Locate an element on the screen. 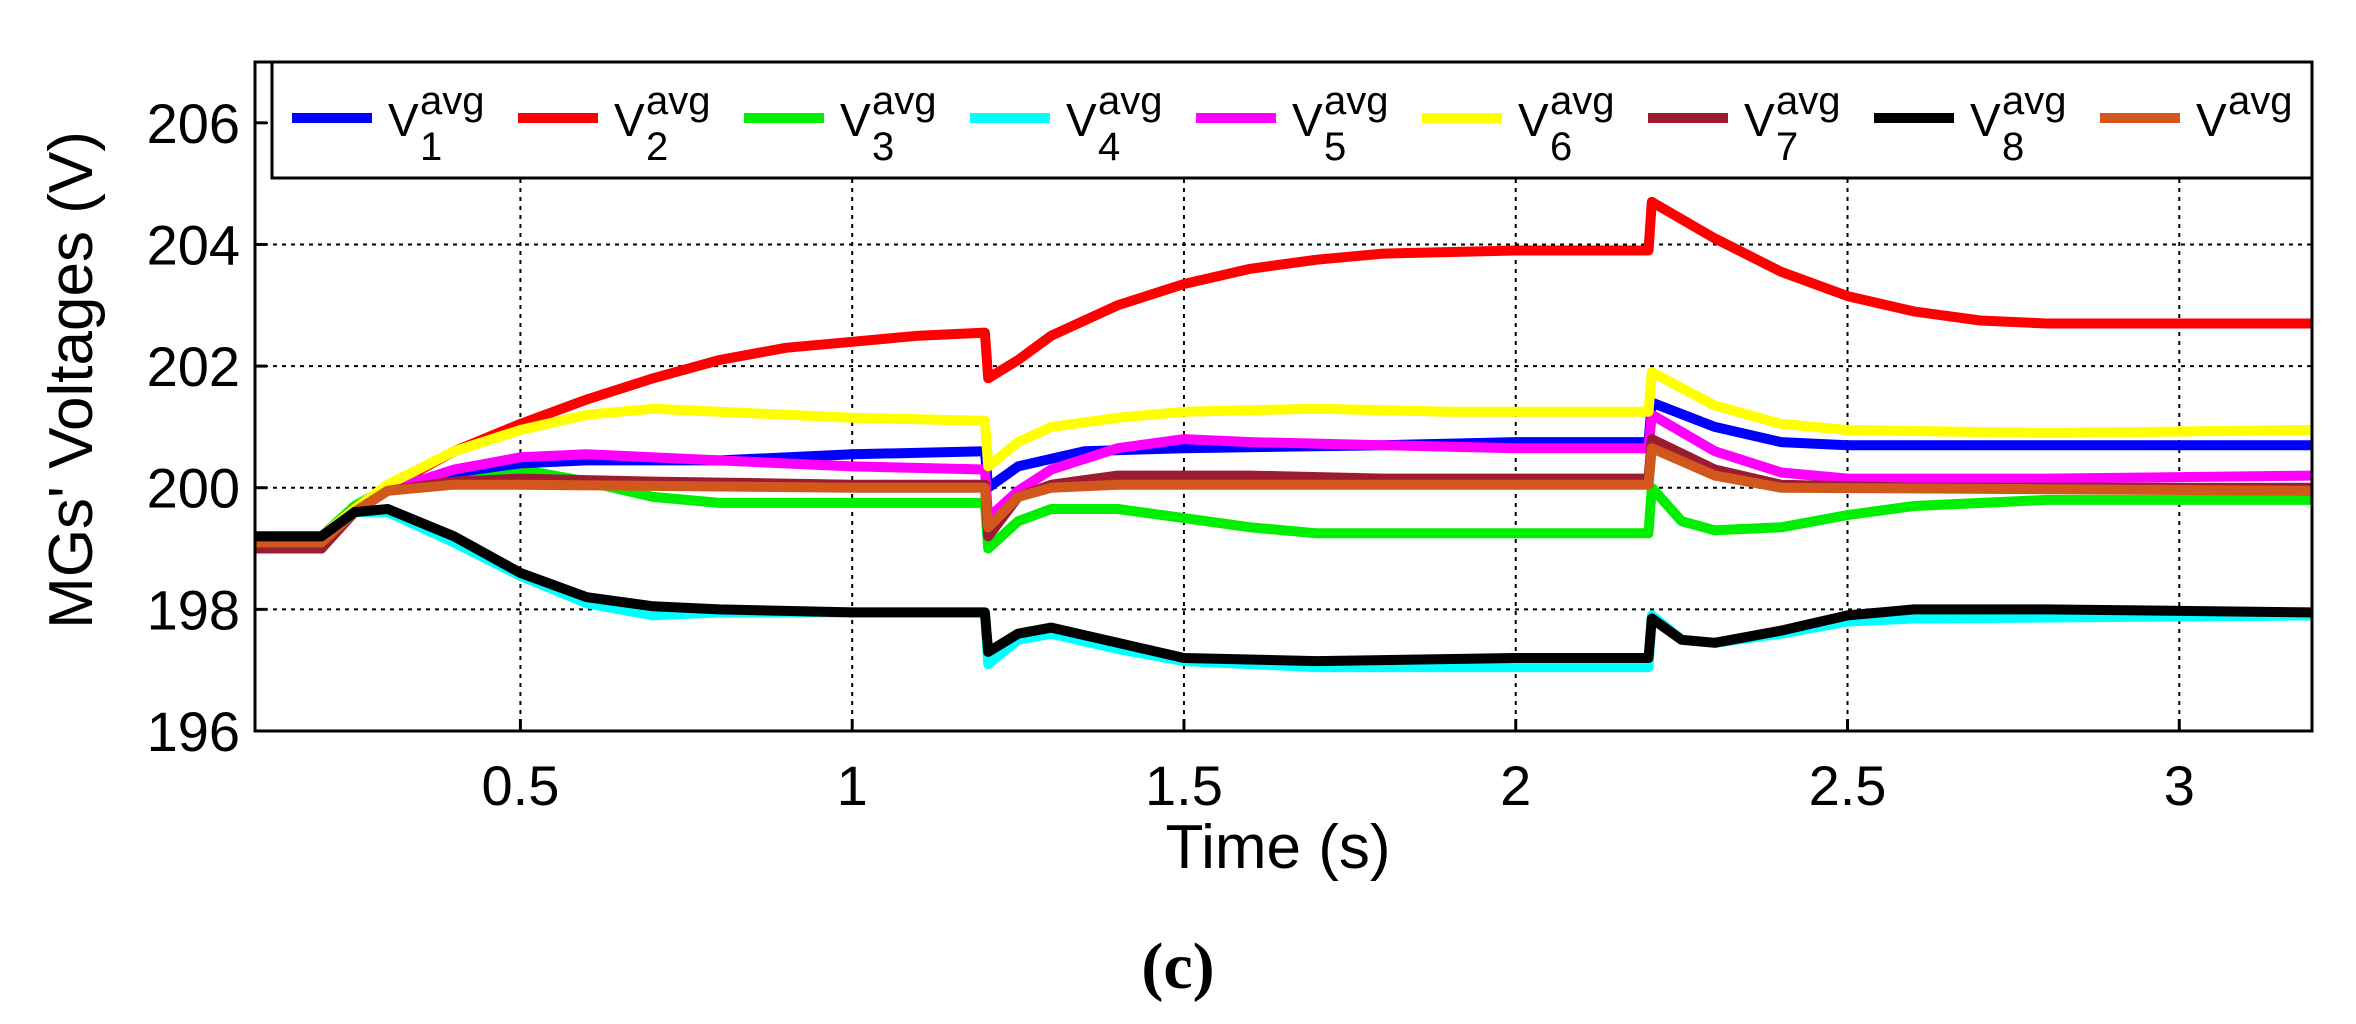  y-tick-label: 200 is located at coordinates (193, 488).